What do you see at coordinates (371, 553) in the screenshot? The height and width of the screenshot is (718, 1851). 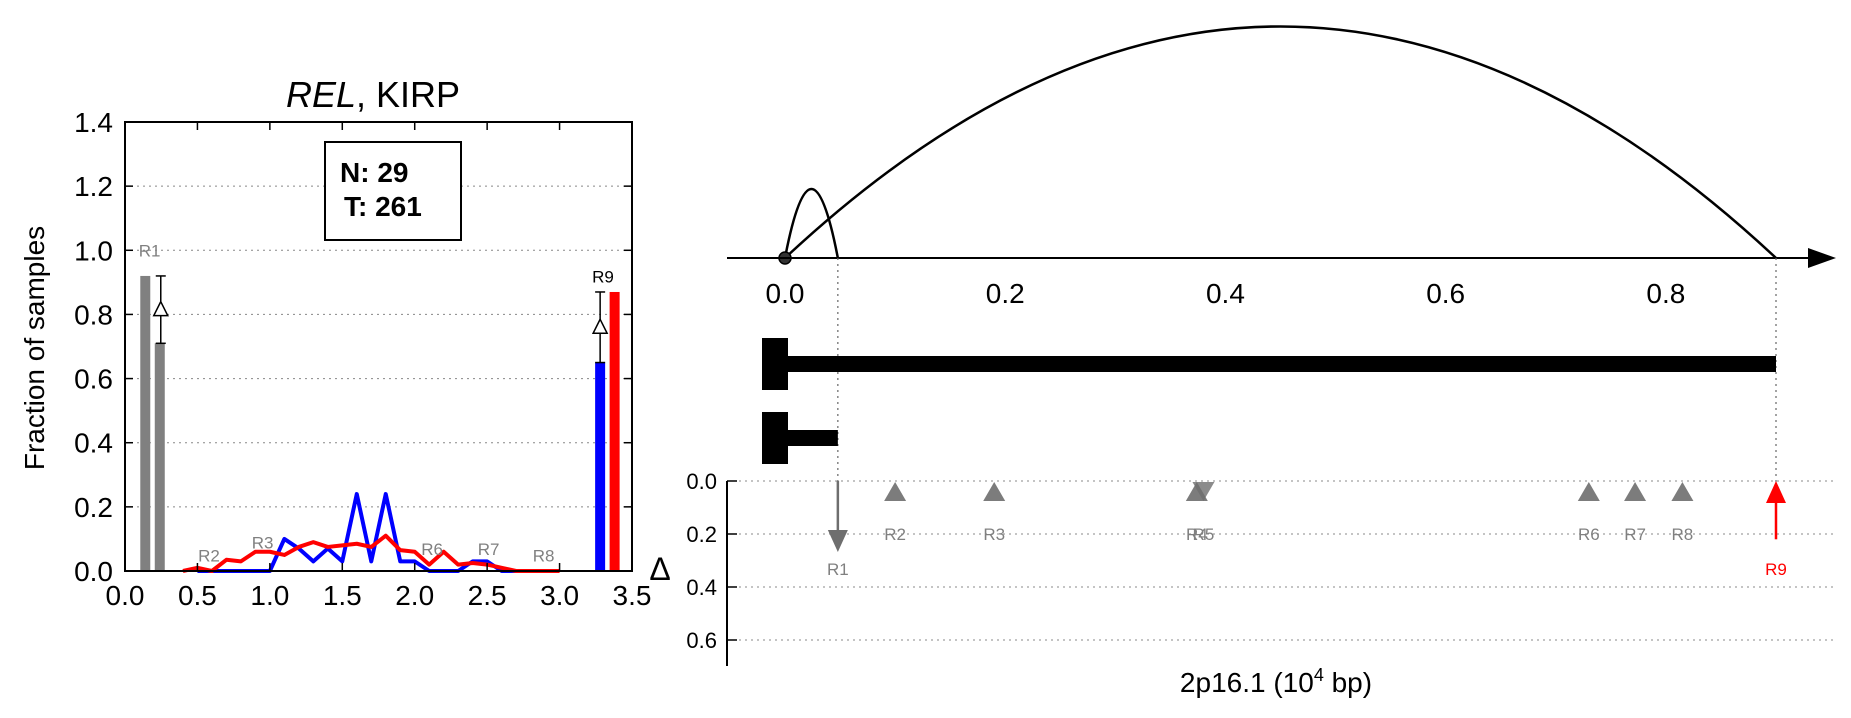 I see `series-line-tumor` at bounding box center [371, 553].